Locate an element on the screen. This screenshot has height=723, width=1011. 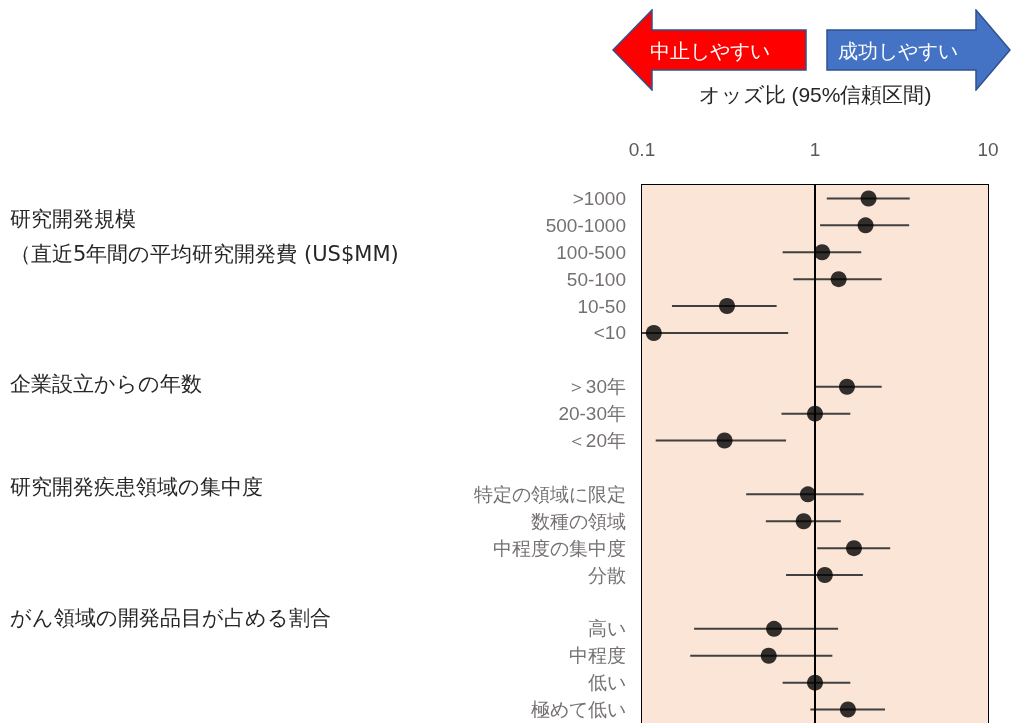
y-tick-label: 中程度 is located at coordinates (597, 656).